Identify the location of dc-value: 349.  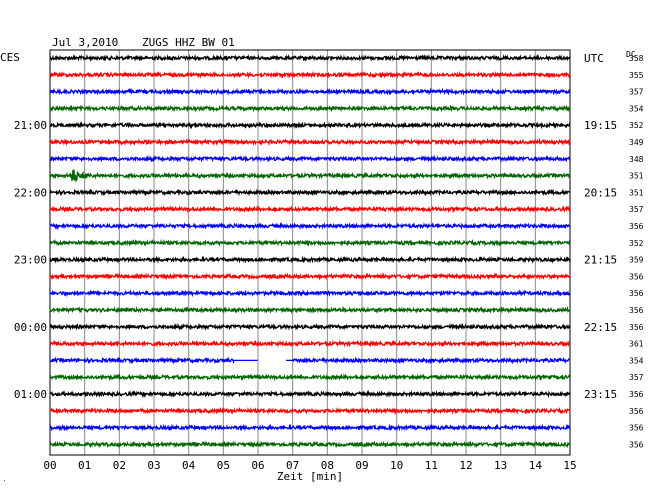
(636, 142).